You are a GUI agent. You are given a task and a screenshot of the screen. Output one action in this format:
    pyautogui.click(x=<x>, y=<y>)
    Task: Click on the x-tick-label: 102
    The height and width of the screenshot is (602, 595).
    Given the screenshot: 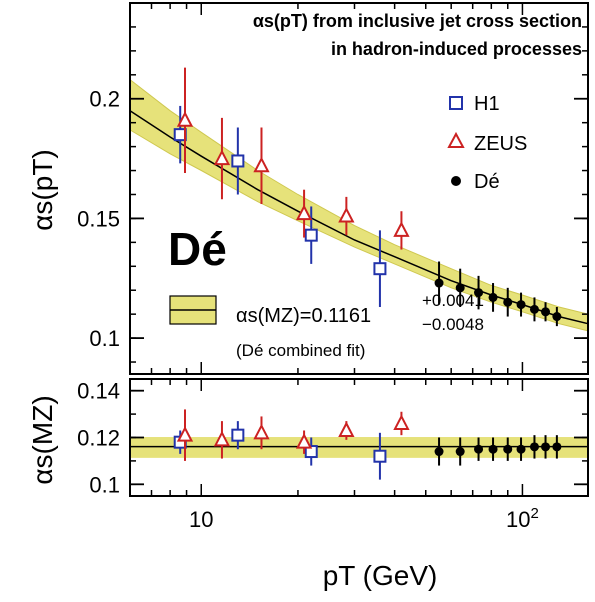 What is the action you would take?
    pyautogui.click(x=522, y=518)
    